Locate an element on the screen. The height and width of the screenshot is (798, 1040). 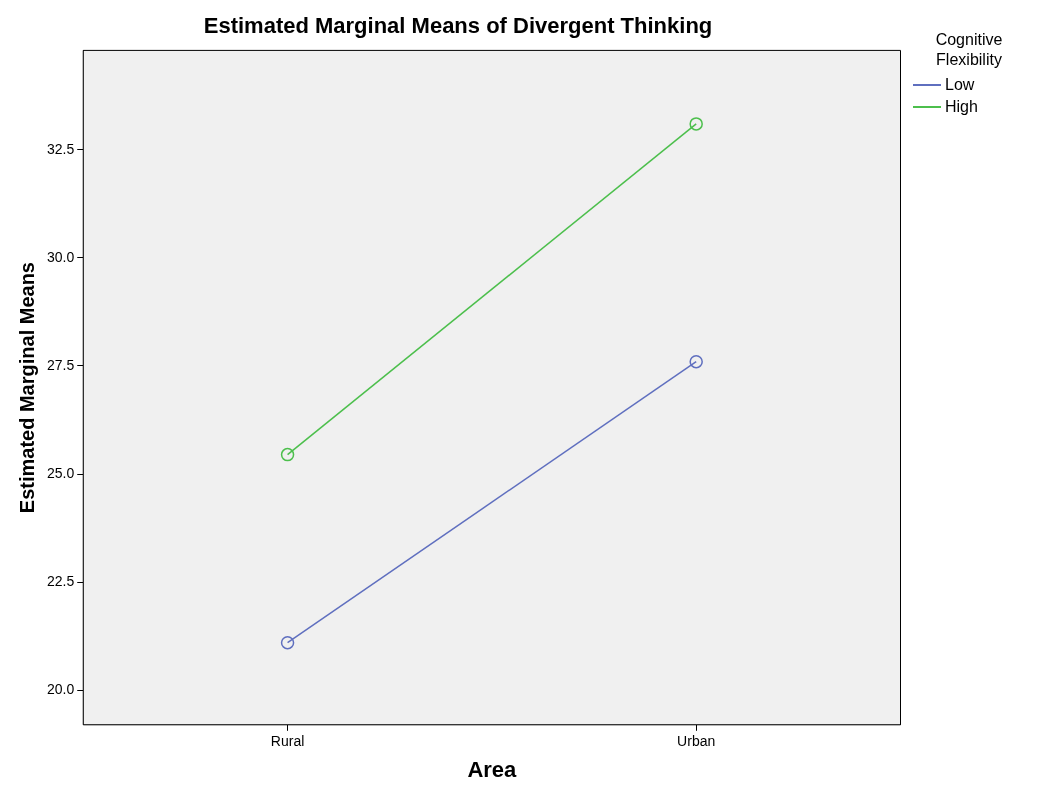
y-tick-label: 25.0 is located at coordinates (61, 472).